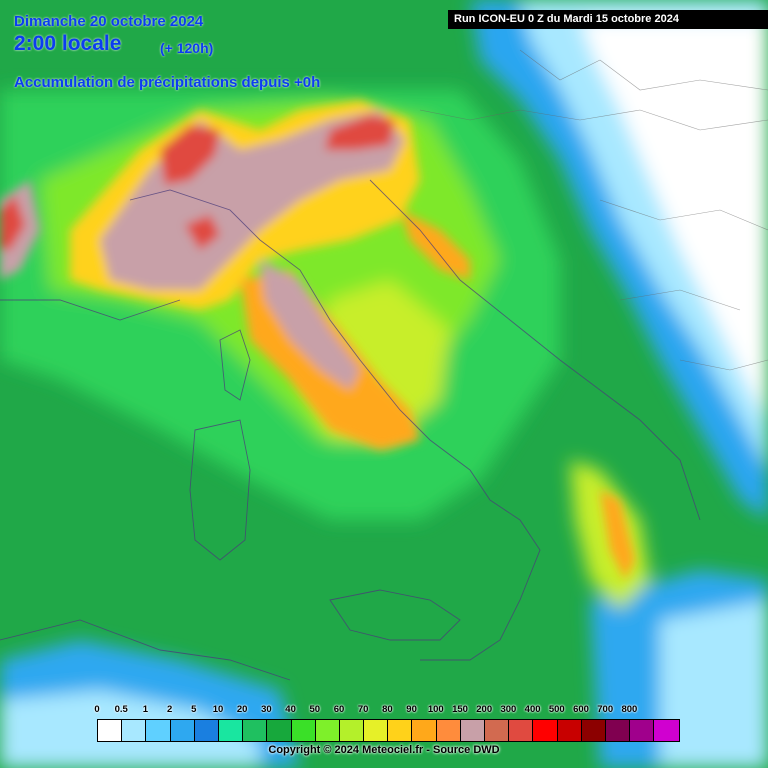 This screenshot has height=768, width=768. I want to click on legend-color-scale, so click(388, 730).